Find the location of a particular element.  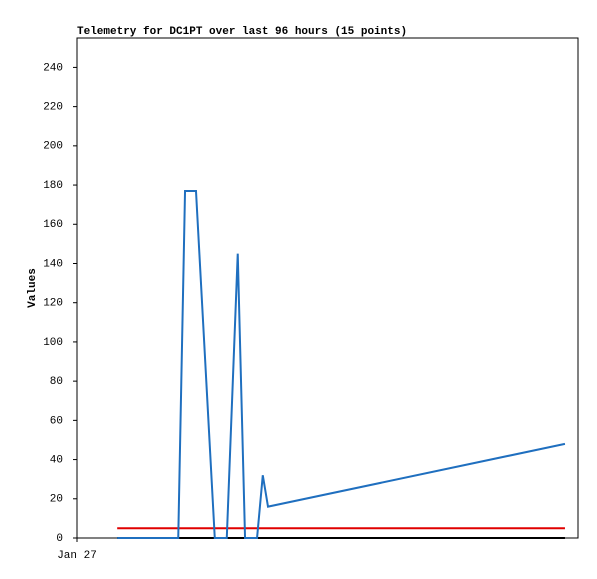

y-tick-label: 20 is located at coordinates (56, 500).